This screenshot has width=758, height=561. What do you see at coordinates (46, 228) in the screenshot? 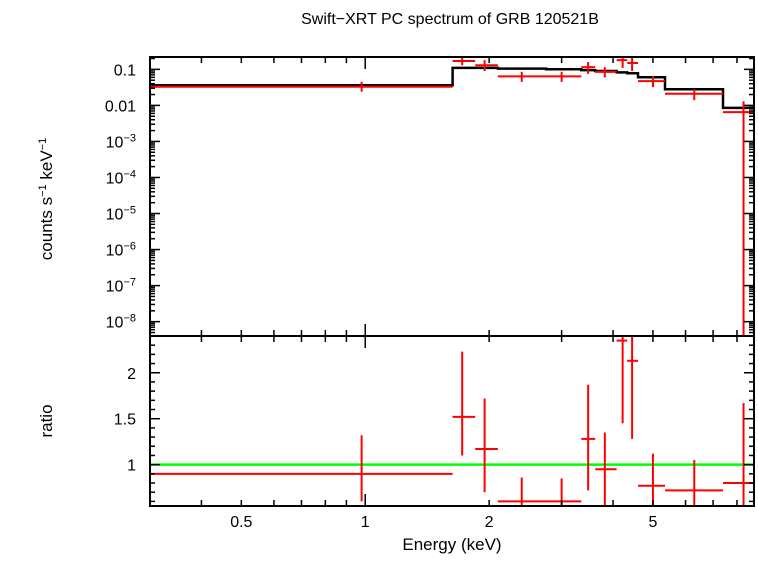
I see `y-label-base: counts s` at bounding box center [46, 228].